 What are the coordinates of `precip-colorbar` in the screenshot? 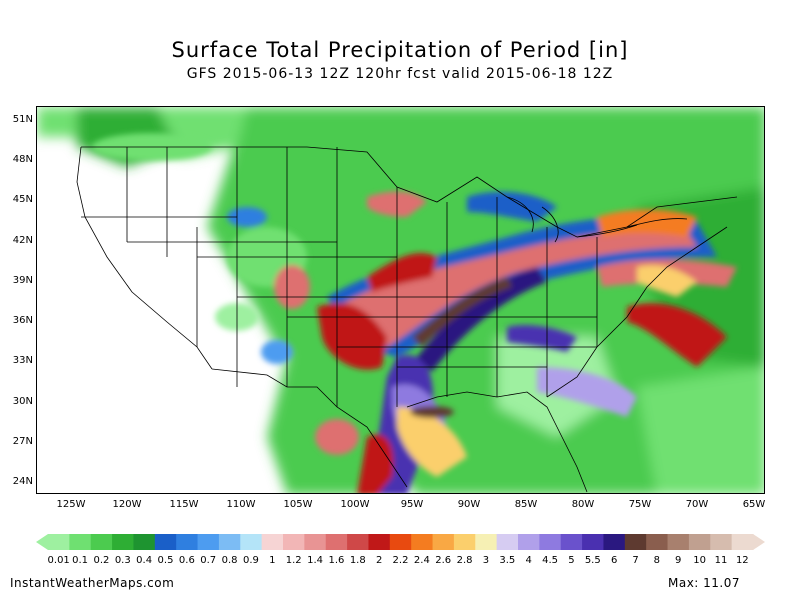 It's located at (400, 542).